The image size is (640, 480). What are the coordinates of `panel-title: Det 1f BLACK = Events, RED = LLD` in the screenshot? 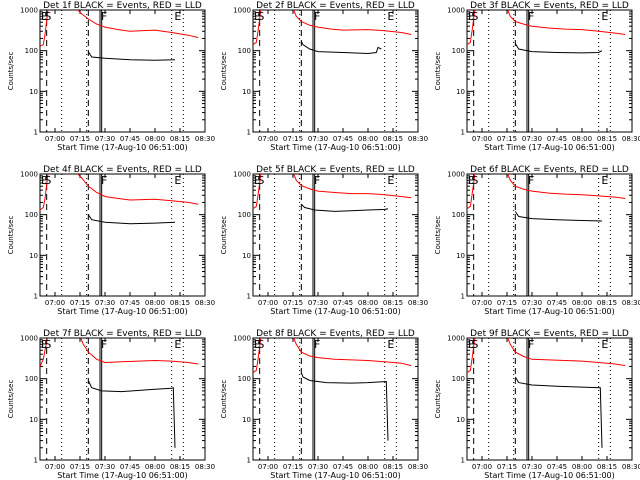 It's located at (122, 6).